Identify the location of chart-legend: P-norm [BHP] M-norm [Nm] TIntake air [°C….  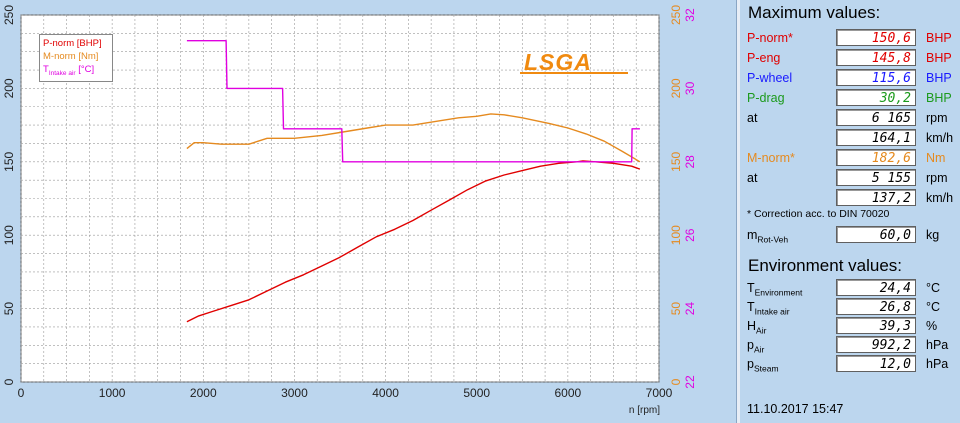
(76, 58).